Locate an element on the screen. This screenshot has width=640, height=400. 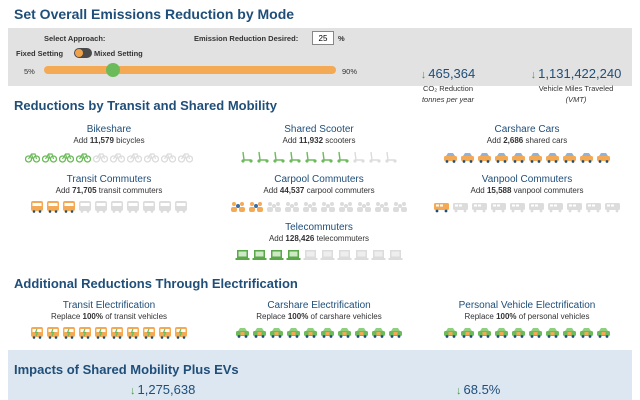
mode-description-suffix: vanpool commuters is located at coordinates (547, 190).